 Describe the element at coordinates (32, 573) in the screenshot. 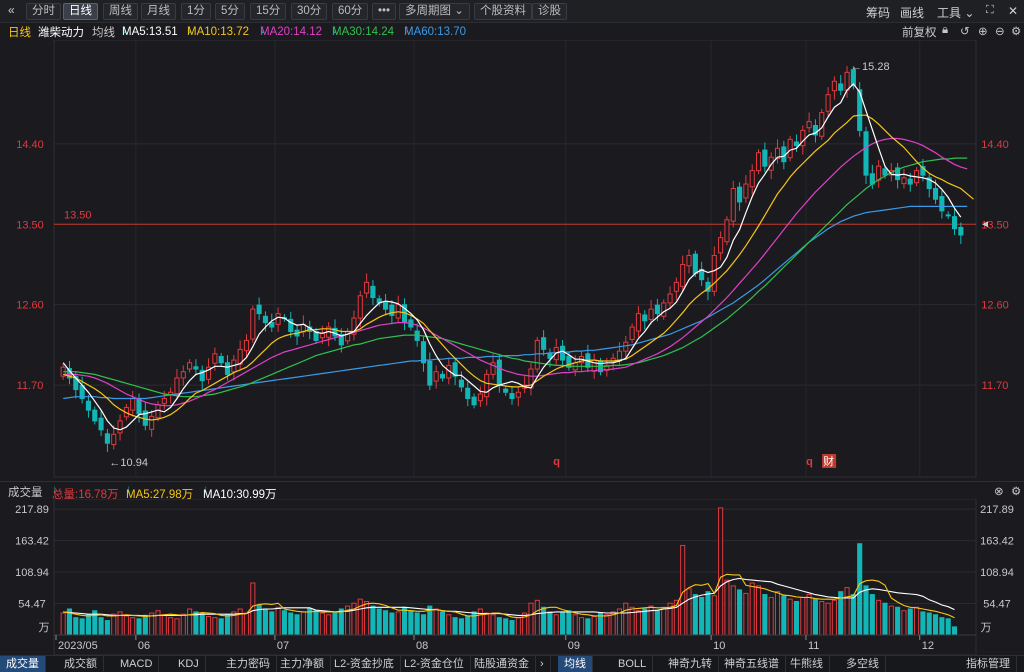

I see `y-tick-label: 108.94` at that location.